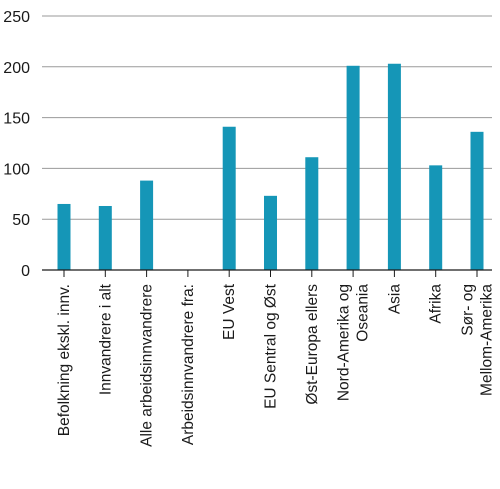 The width and height of the screenshot is (500, 489). Describe the element at coordinates (16, 68) in the screenshot. I see `y-tick-label: 200` at that location.